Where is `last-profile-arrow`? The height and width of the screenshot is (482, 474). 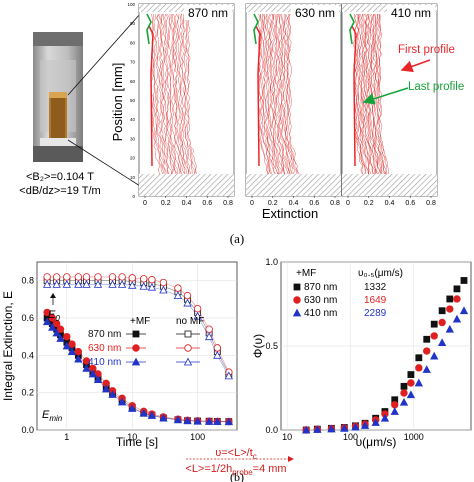 last-profile-arrow is located at coordinates (385, 96).